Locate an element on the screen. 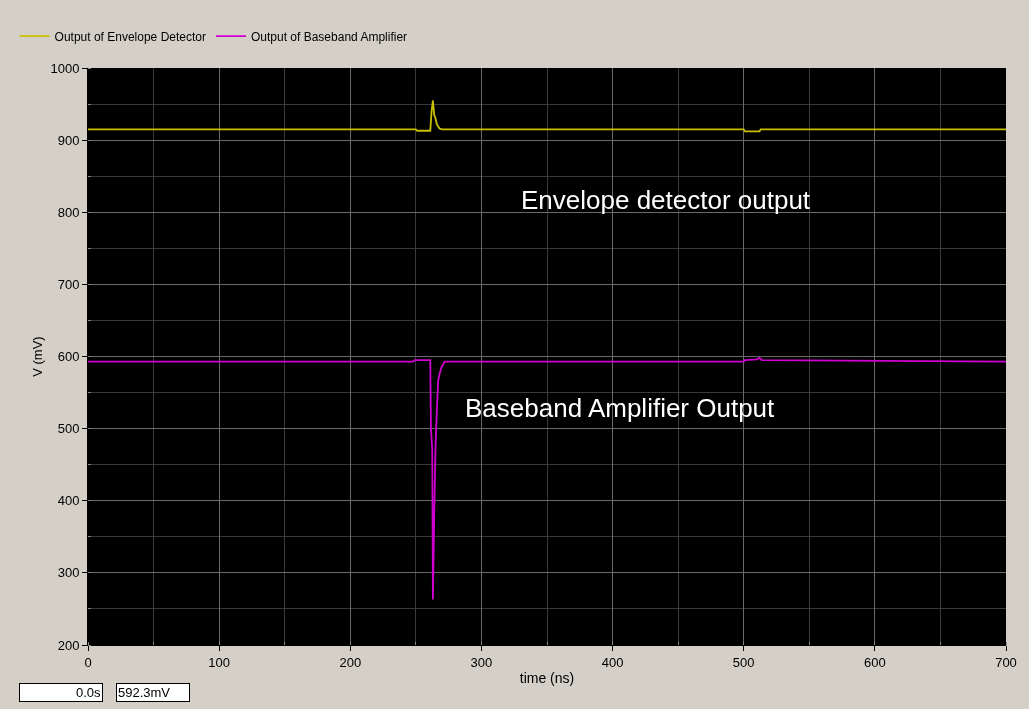 The height and width of the screenshot is (709, 1029). x-tick-label: 200 is located at coordinates (350, 662).